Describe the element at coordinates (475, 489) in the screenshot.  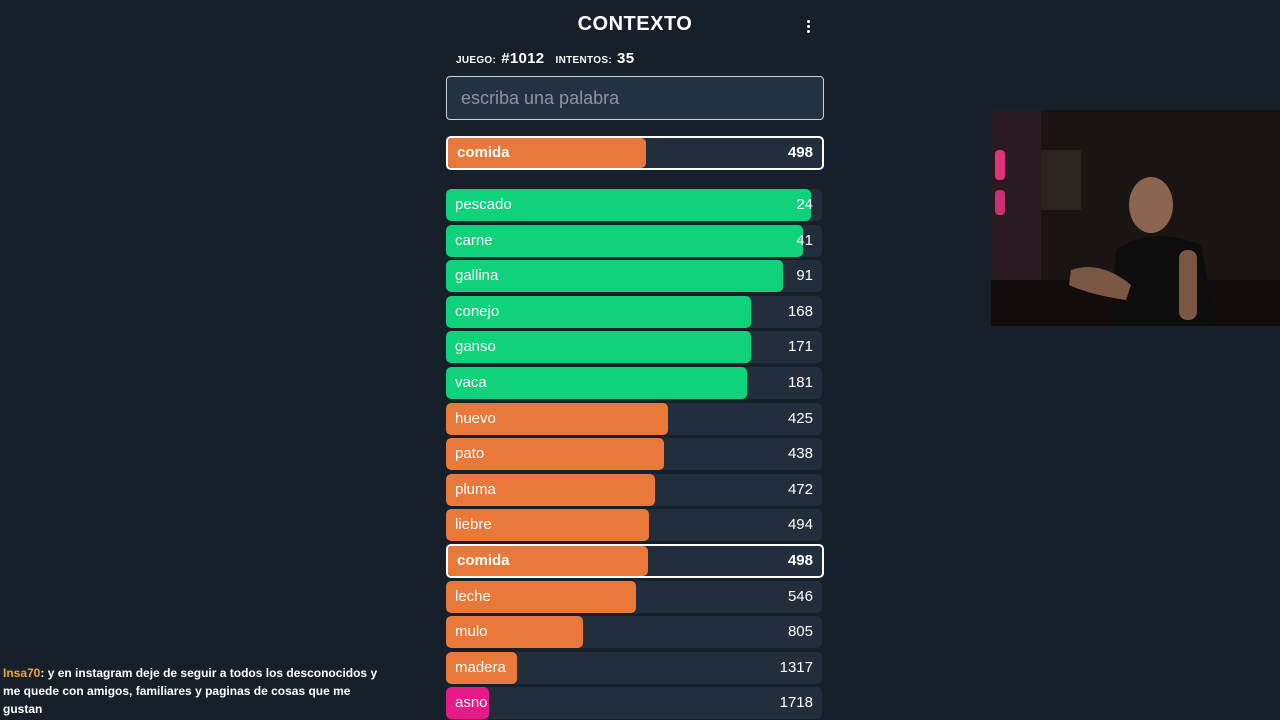
I see `guess-word: pluma` at that location.